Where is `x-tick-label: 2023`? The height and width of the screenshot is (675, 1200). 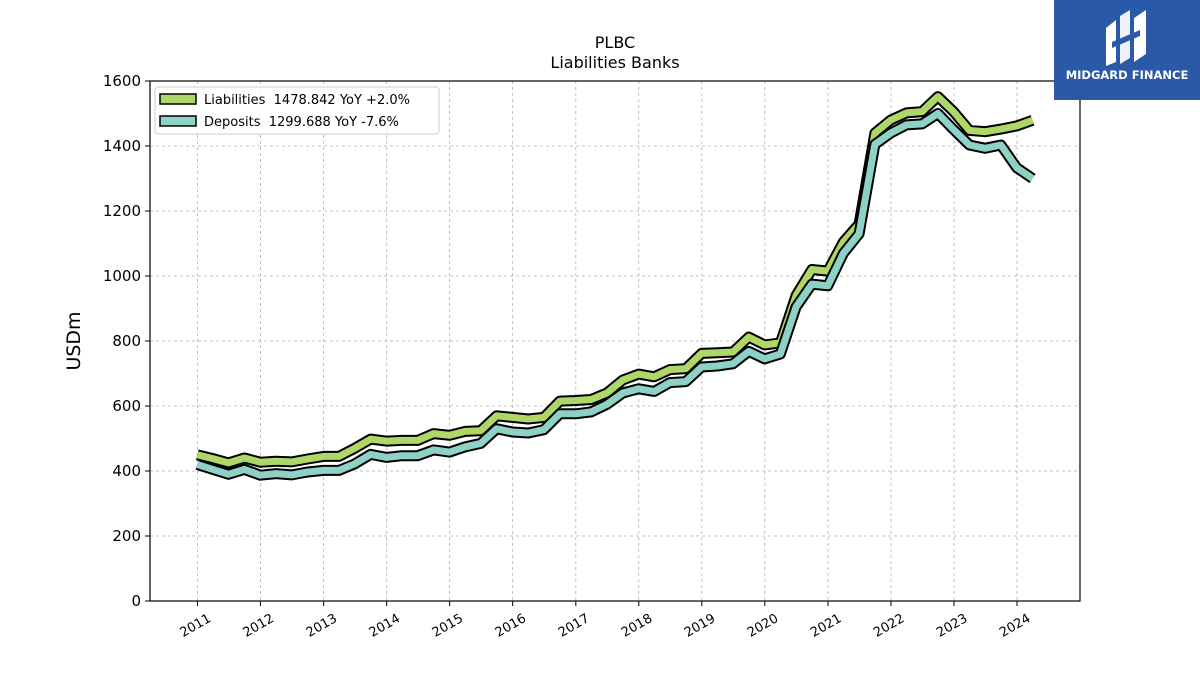 x-tick-label: 2023 is located at coordinates (952, 626).